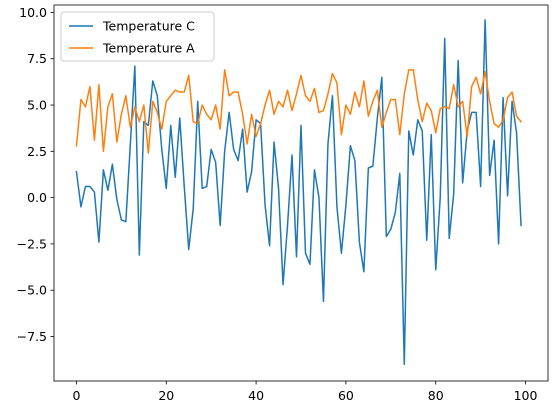  What do you see at coordinates (436, 395) in the screenshot?
I see `x-tick-label: 80` at bounding box center [436, 395].